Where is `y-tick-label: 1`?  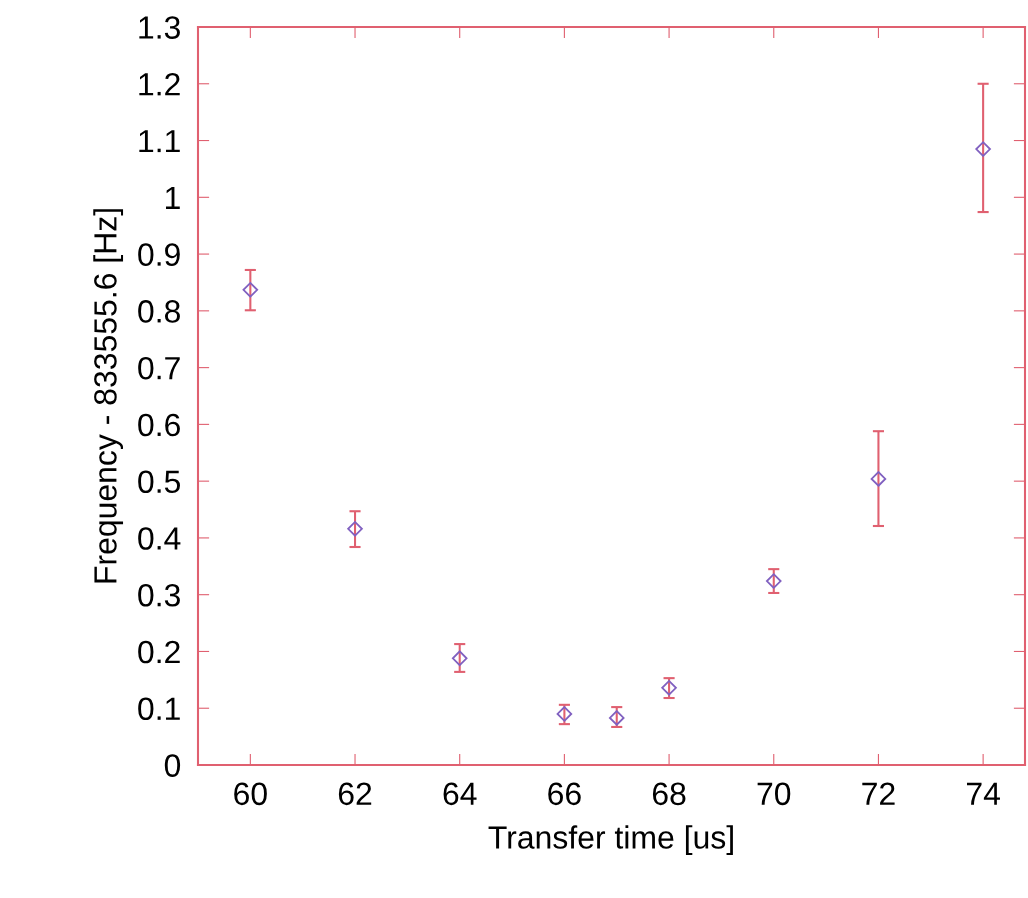
y-tick-label: 1 is located at coordinates (173, 197).